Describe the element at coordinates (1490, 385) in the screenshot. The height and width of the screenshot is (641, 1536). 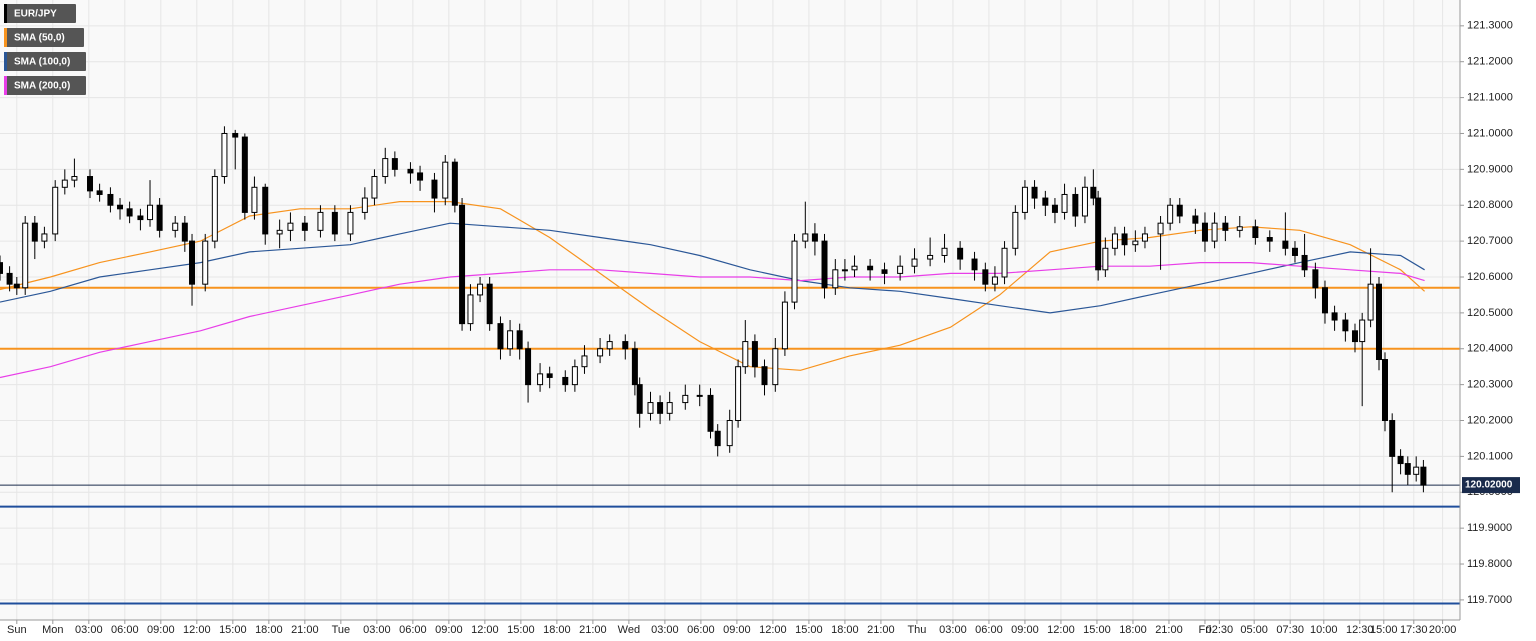
I see `y-tick-label: 120.3000` at that location.